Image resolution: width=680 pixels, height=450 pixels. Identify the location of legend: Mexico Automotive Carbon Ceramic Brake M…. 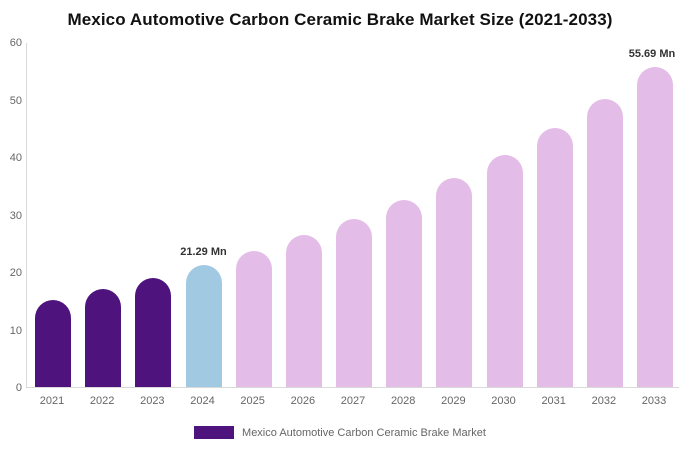
(340, 432).